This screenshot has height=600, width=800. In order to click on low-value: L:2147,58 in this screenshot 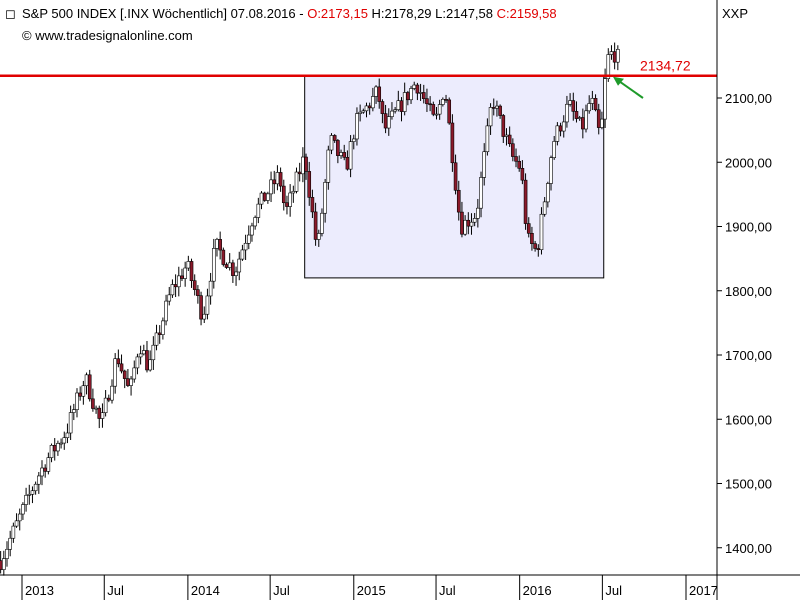, I will do `click(464, 13)`.